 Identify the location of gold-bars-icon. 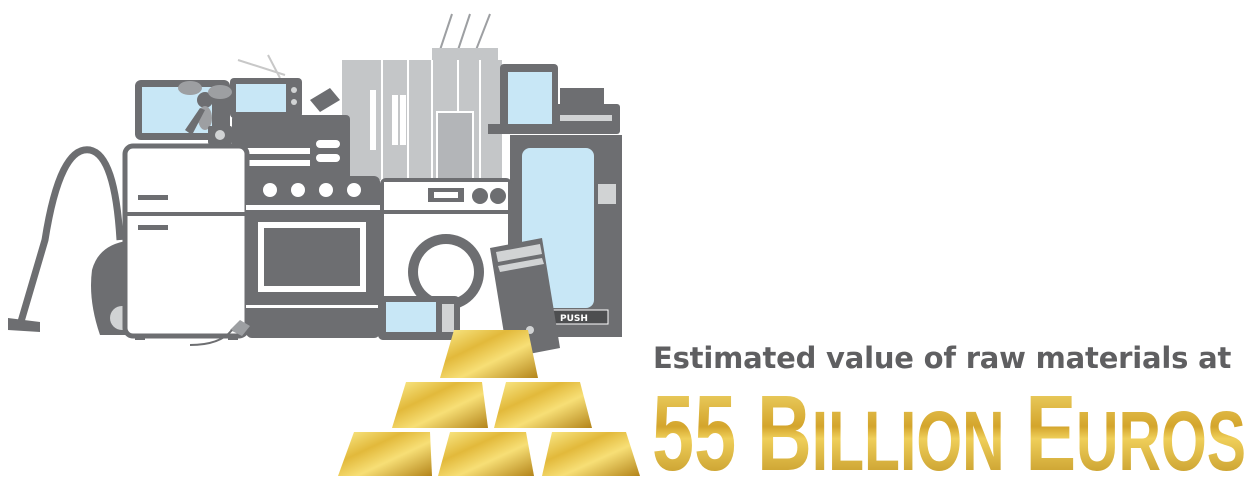
(489, 403).